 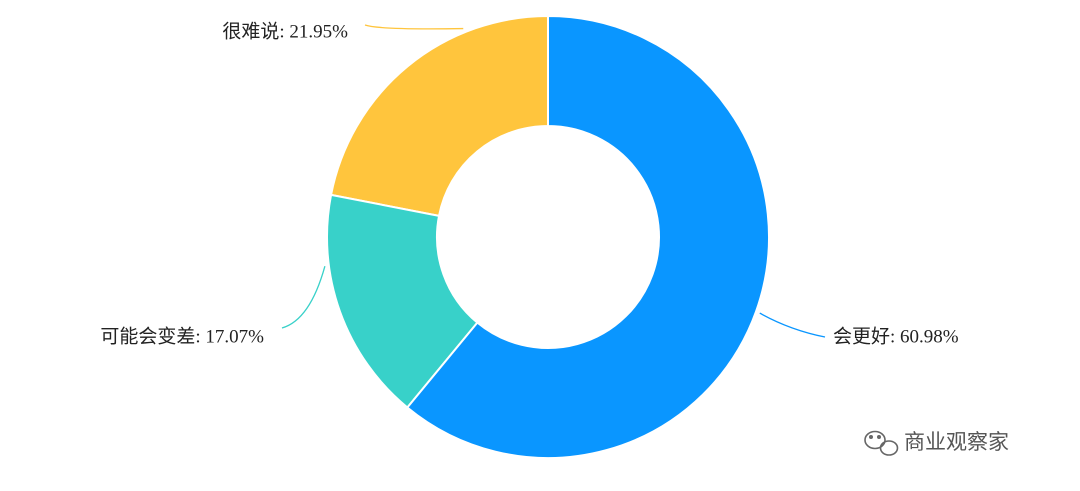 I want to click on watermark: 商业观察家, so click(x=956, y=442).